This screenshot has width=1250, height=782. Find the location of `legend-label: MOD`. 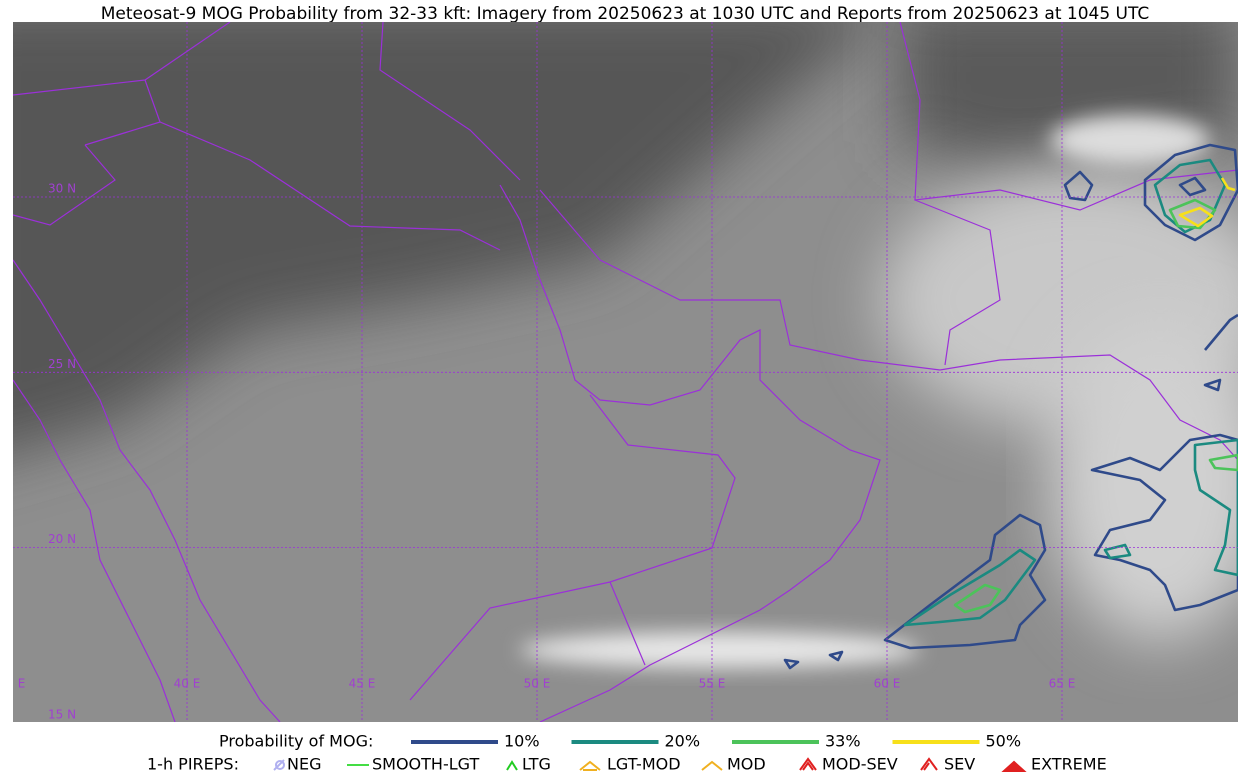

legend-label: MOD is located at coordinates (746, 764).